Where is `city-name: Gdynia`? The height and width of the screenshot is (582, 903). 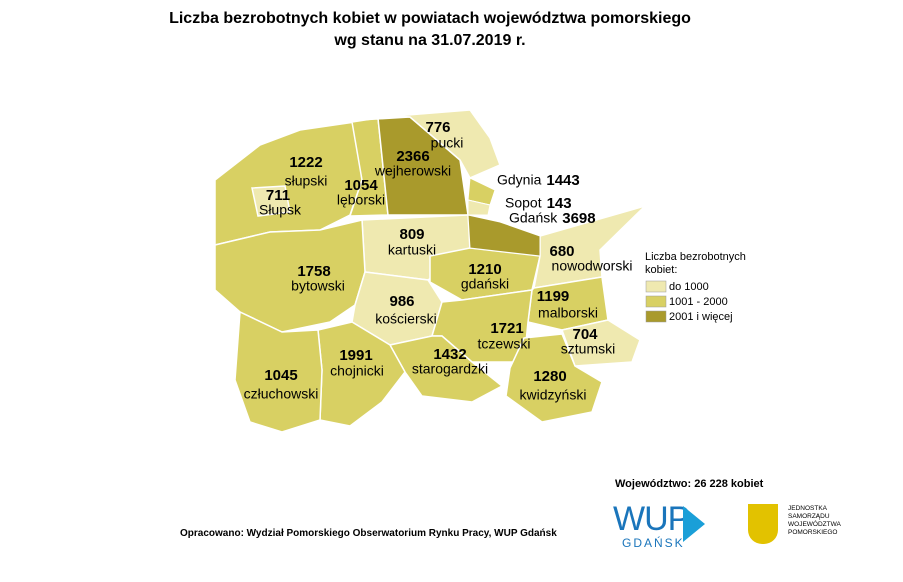 city-name: Gdynia is located at coordinates (519, 180).